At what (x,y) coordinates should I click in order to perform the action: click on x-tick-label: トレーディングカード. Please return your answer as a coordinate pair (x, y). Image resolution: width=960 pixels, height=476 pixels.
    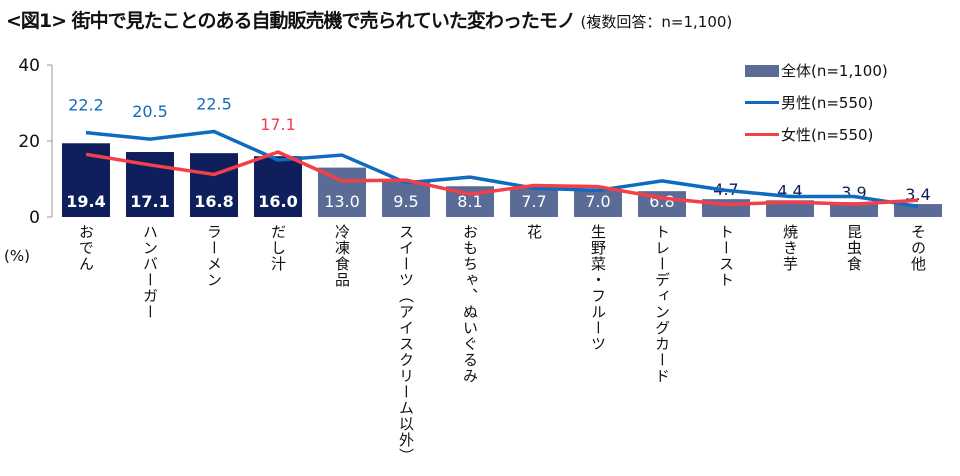
    Looking at the image, I should click on (662, 304).